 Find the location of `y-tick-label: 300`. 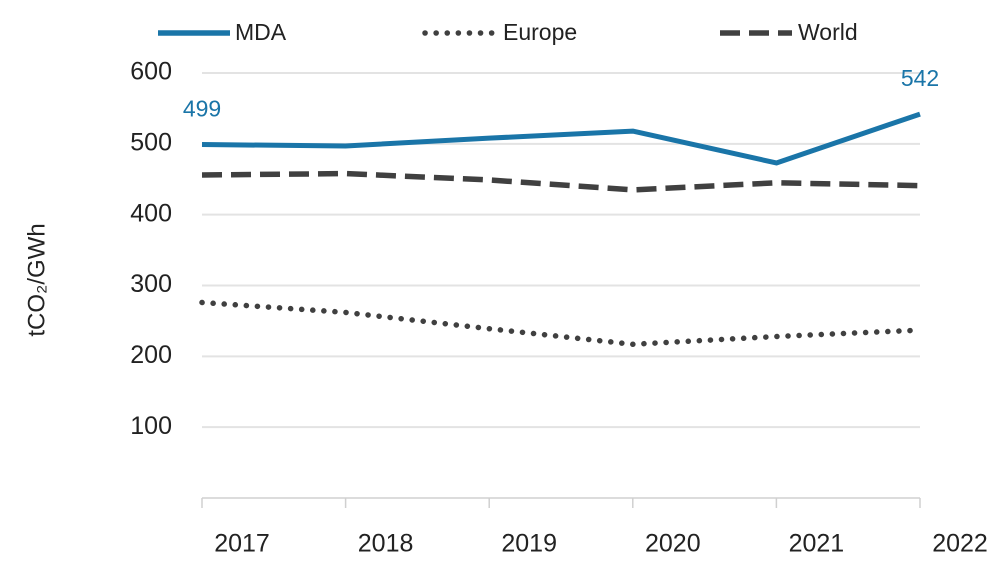

y-tick-label: 300 is located at coordinates (151, 284).